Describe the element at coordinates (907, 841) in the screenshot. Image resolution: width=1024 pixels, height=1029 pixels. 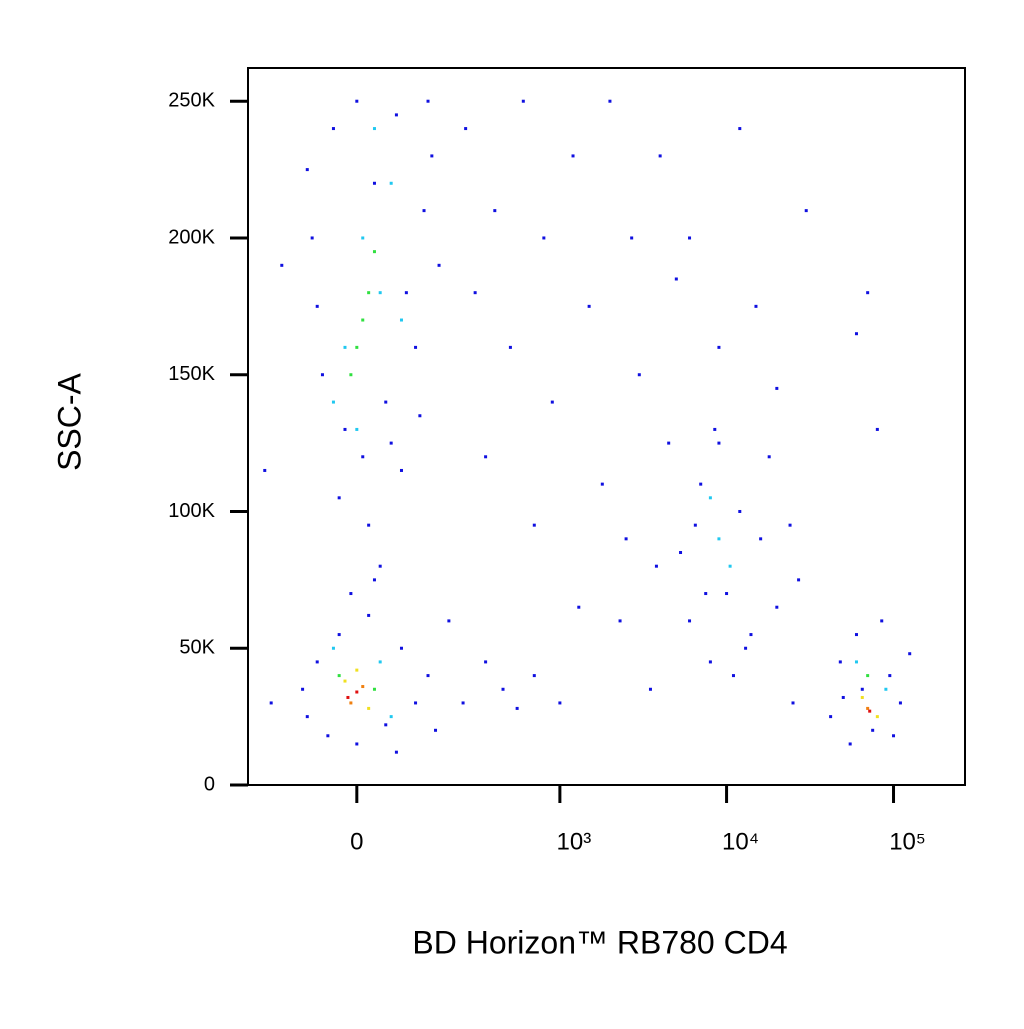
I see `x-tick-label: 10⁵` at that location.